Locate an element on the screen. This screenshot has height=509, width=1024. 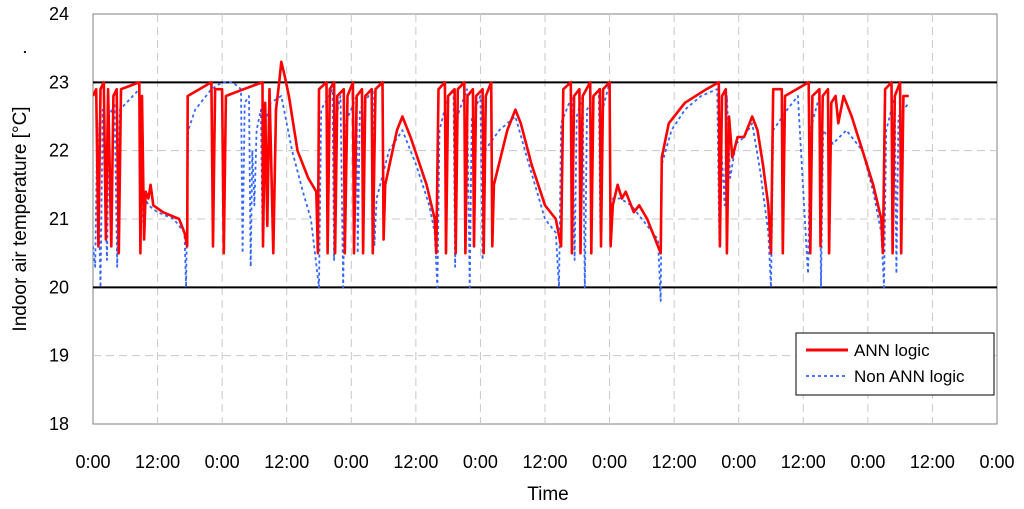
y-tick-labels: 18 19 20 21 22 23 24 is located at coordinates (59, 219).